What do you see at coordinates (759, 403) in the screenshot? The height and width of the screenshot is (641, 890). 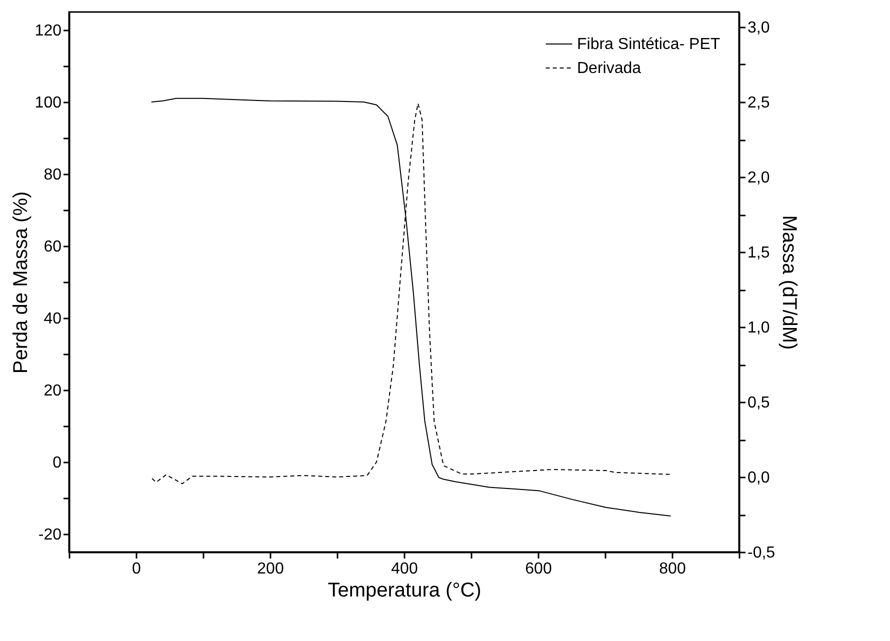 I see `y2-tick-label: 0,5` at bounding box center [759, 403].